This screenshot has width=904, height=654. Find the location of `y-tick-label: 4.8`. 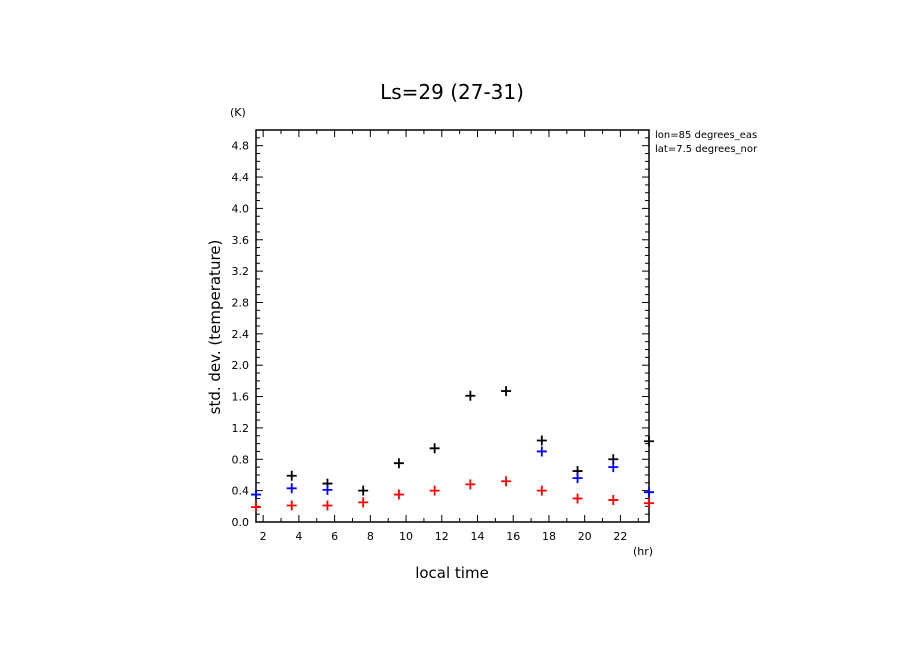

y-tick-label: 4.8 is located at coordinates (241, 146).